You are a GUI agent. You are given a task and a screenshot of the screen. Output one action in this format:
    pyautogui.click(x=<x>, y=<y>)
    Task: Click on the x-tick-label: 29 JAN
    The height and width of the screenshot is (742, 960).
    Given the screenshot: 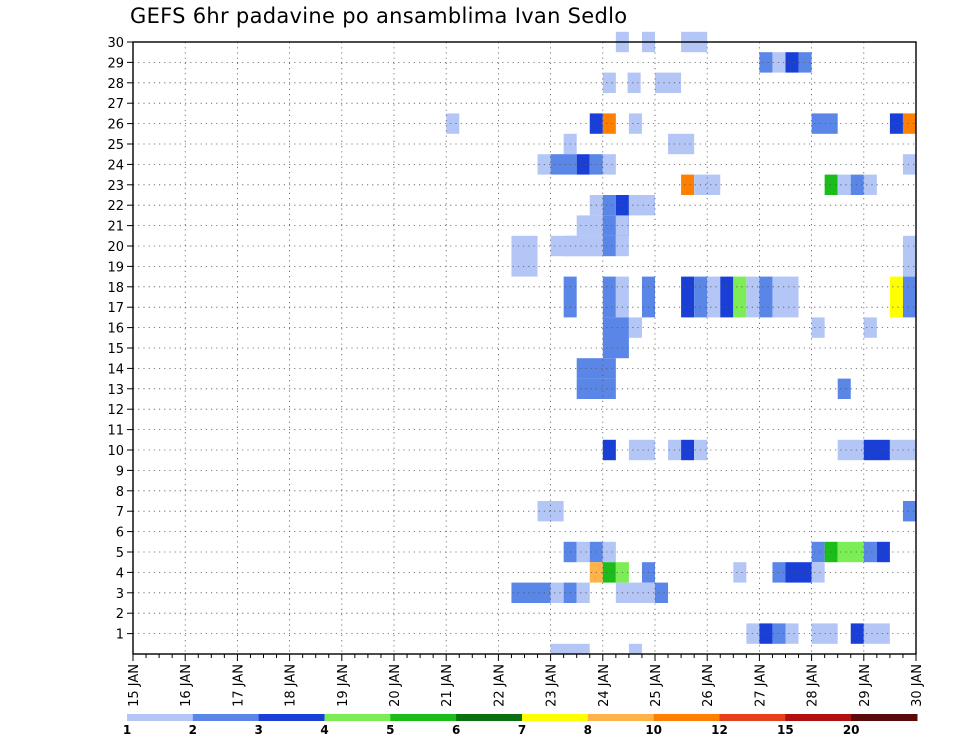 What is the action you would take?
    pyautogui.click(x=865, y=685)
    